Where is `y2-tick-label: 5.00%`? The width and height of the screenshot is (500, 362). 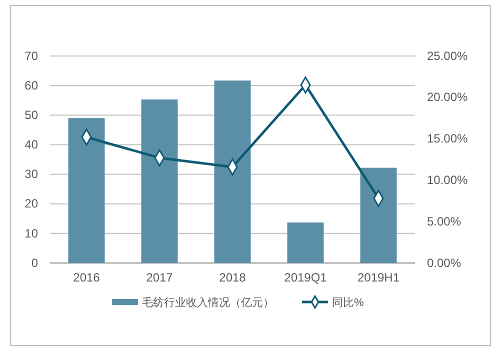
y2-tick-label: 5.00% is located at coordinates (444, 221).